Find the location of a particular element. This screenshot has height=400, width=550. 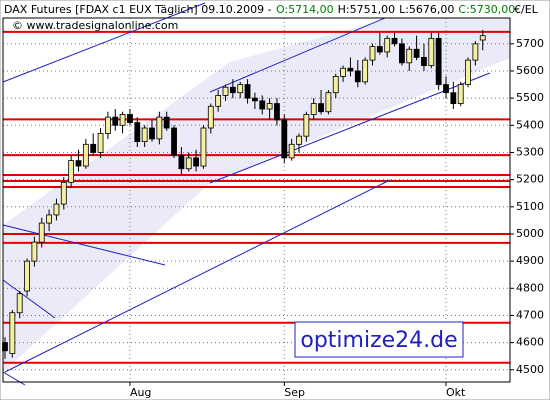

watermark-box is located at coordinates (379, 339).